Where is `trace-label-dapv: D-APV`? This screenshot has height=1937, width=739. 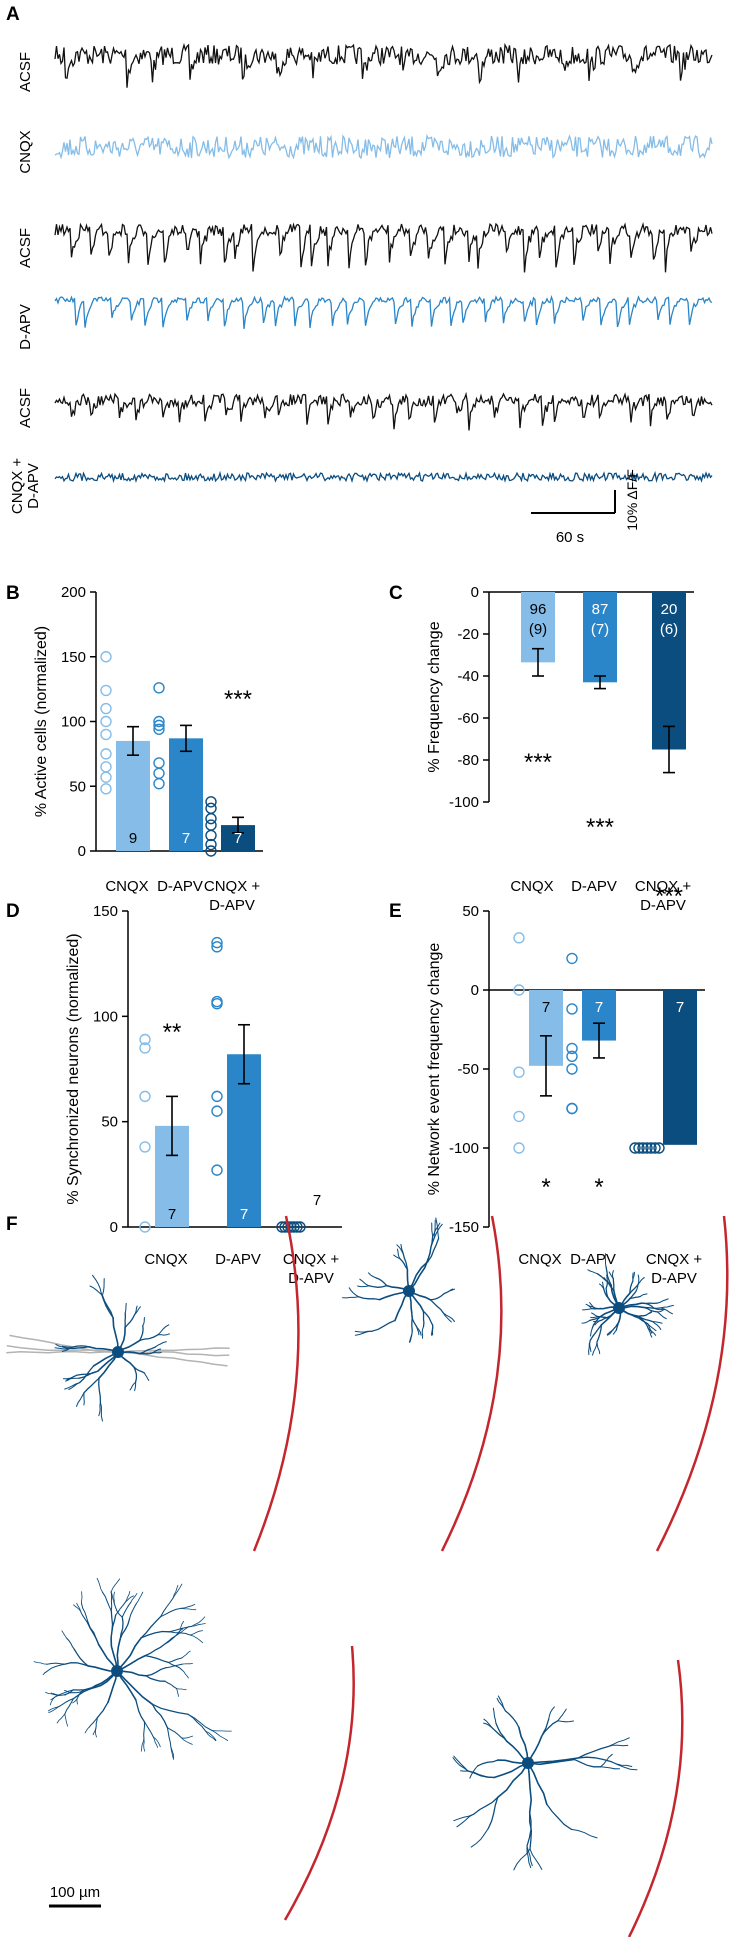
trace-label-dapv: D-APV is located at coordinates (25, 327).